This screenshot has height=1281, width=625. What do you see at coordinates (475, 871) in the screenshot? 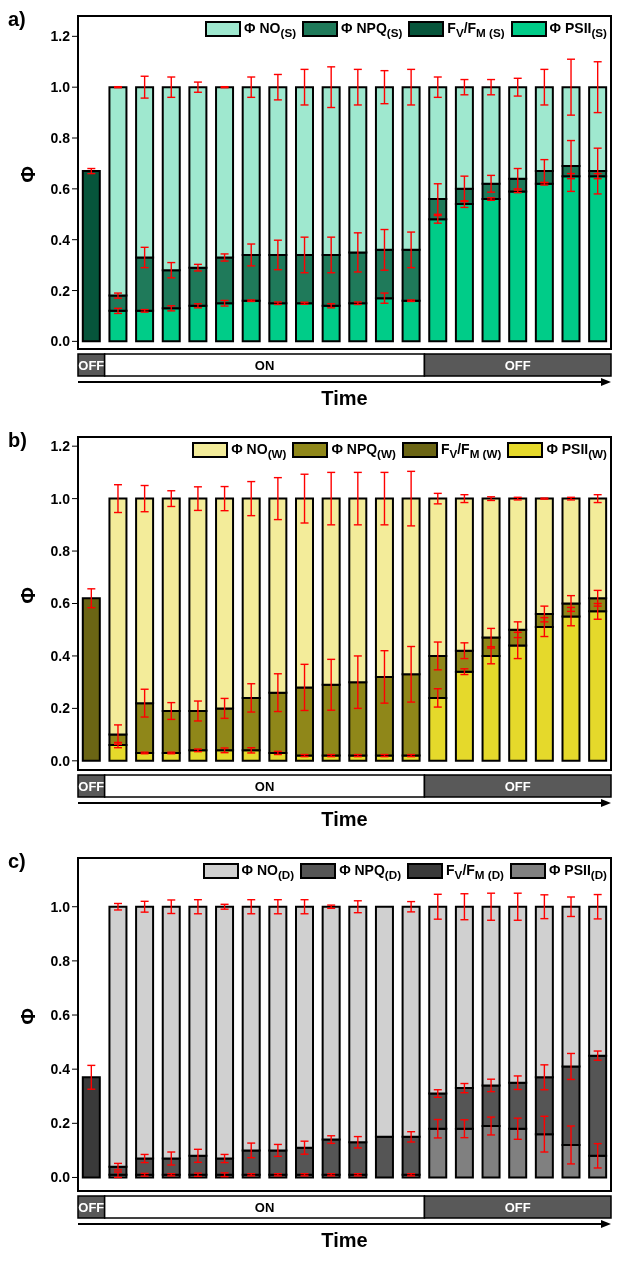
I see `legend-label: F$_{V}$/F$_{M (D)}$` at bounding box center [475, 871].